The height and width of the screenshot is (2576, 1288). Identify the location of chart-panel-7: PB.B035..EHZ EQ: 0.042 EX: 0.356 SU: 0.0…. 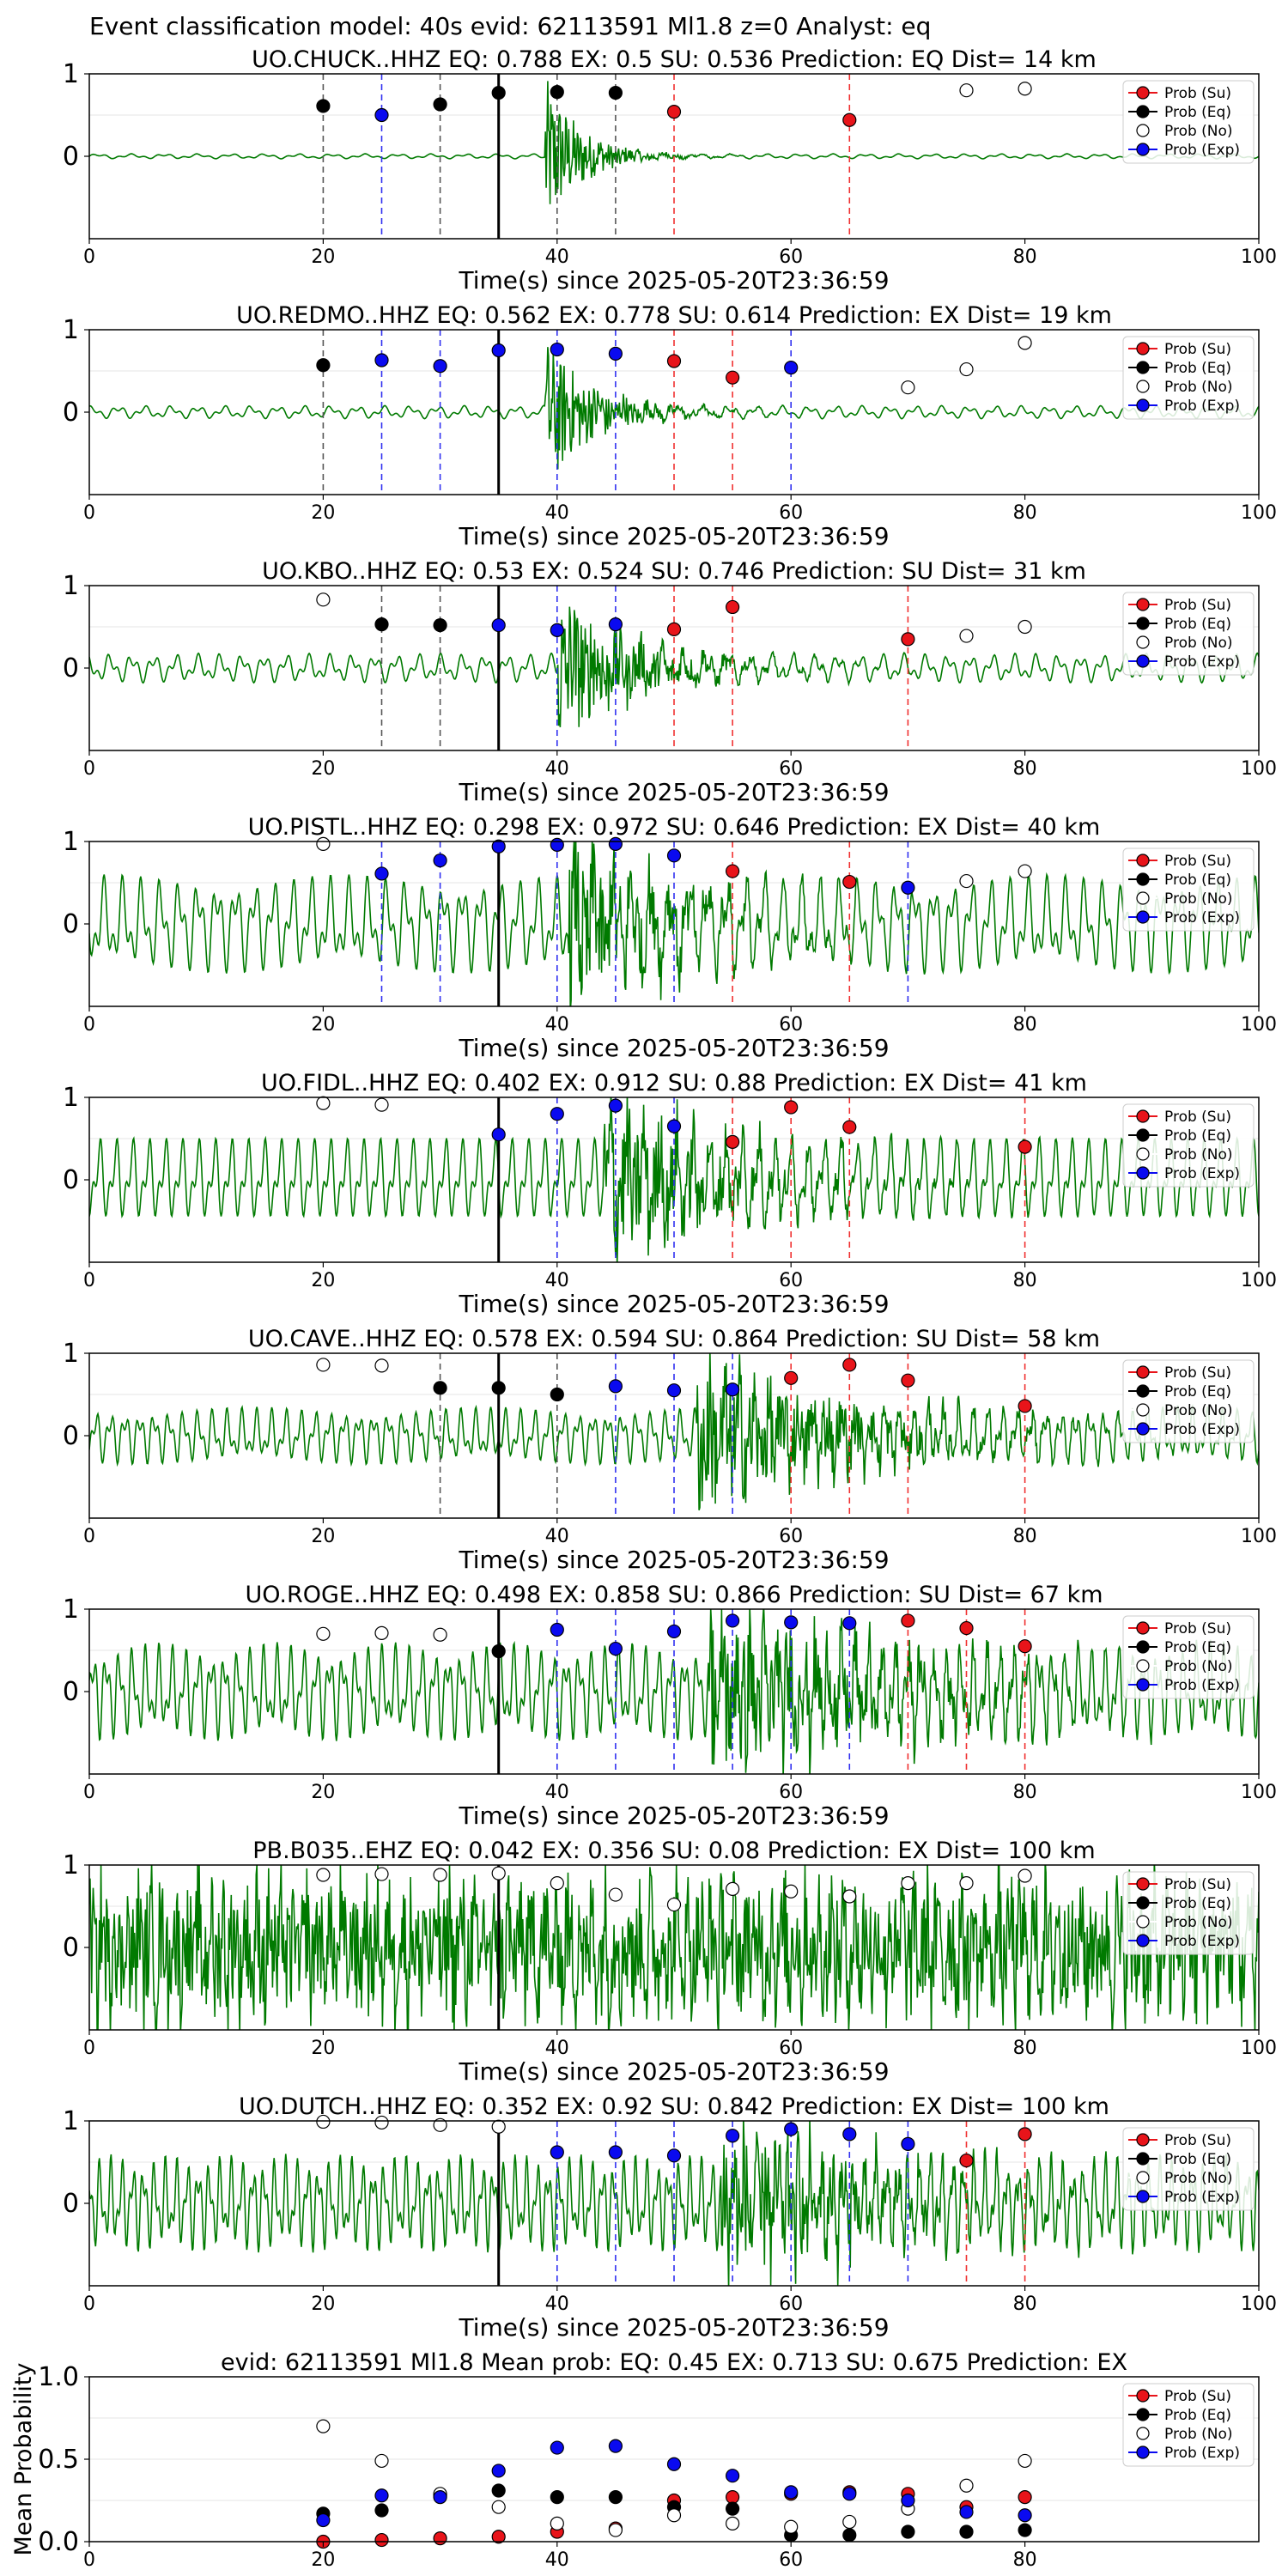
(670, 1962).